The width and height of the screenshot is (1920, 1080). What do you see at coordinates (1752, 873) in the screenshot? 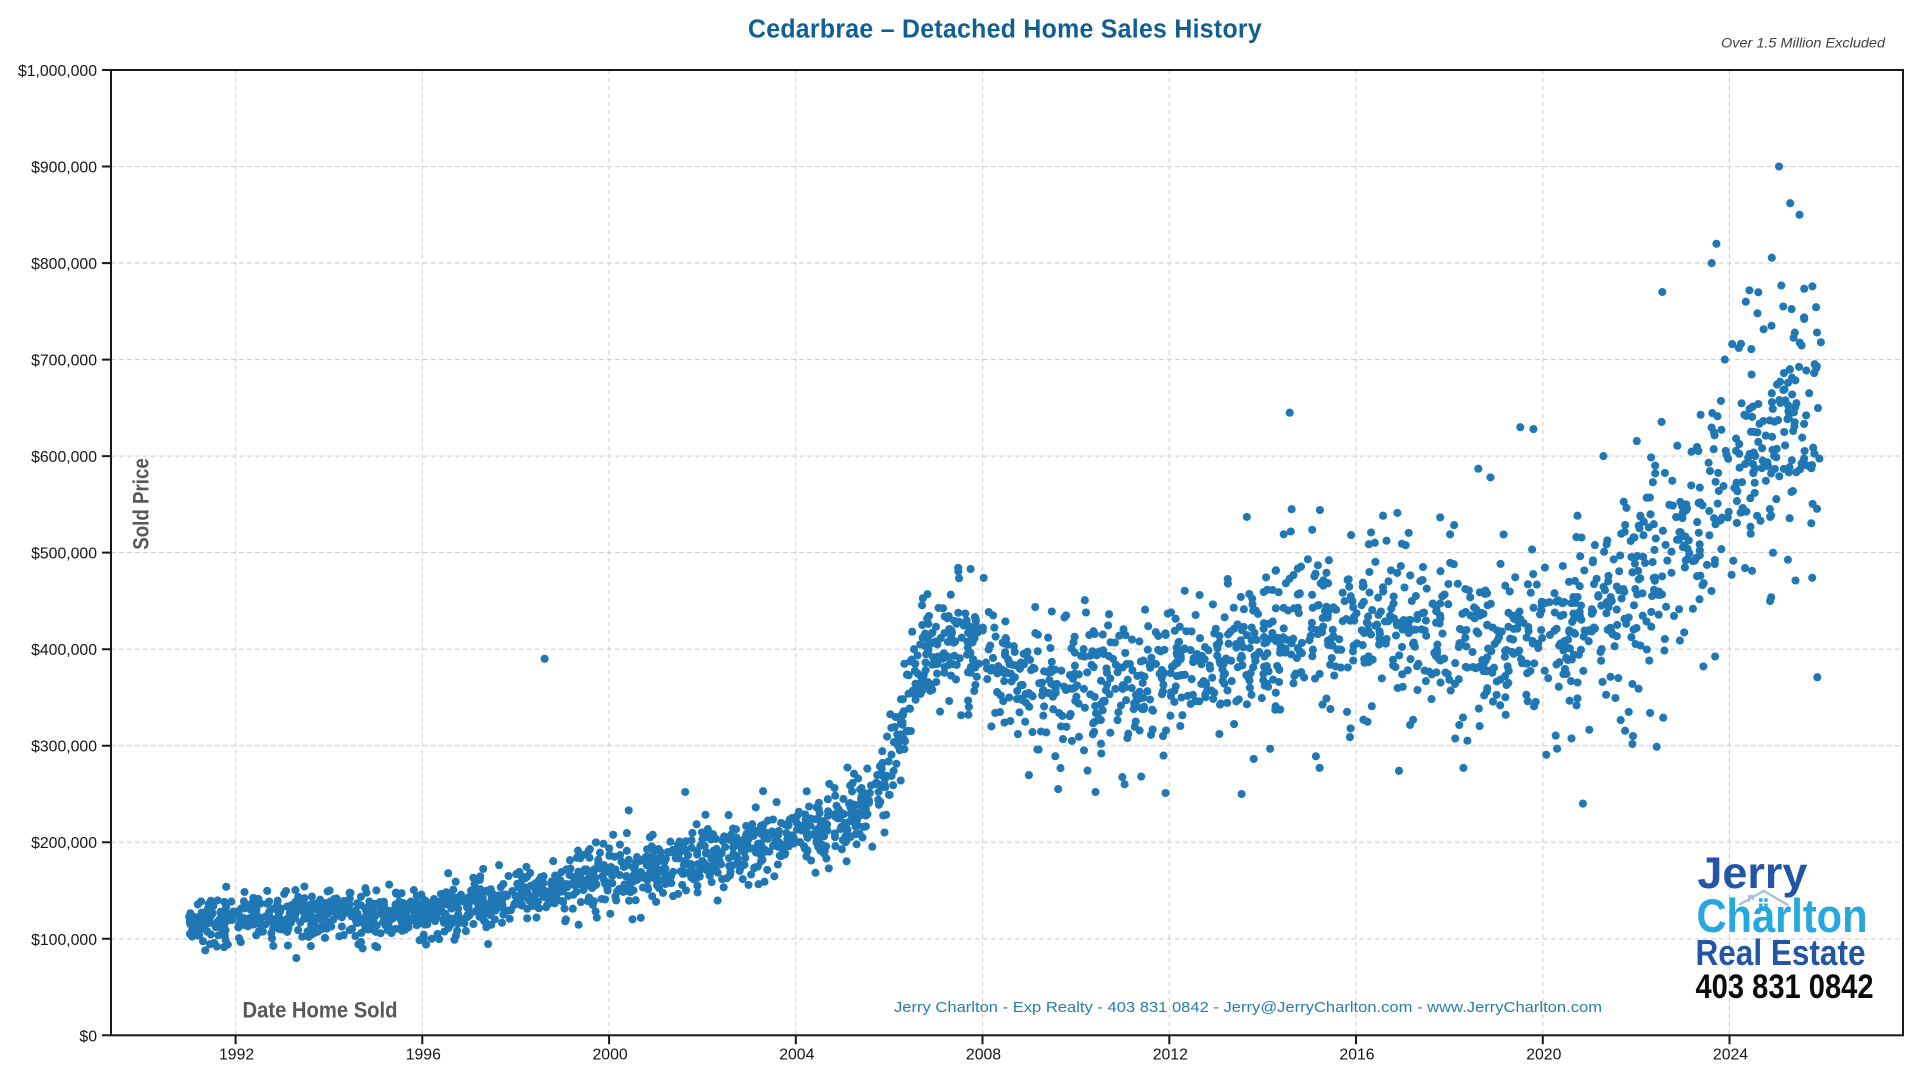
I see `svg-text: Jerry` at bounding box center [1752, 873].